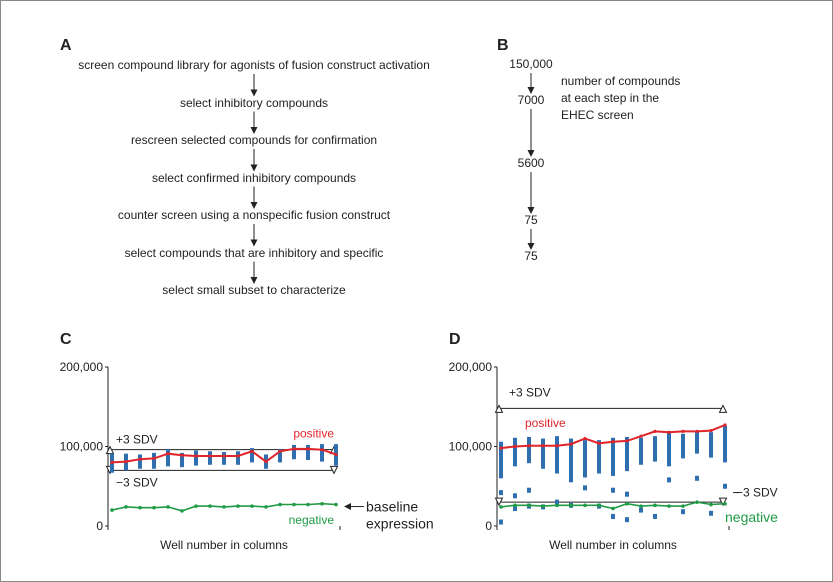 The width and height of the screenshot is (833, 582). Describe the element at coordinates (531, 163) in the screenshot. I see `count-3: 5600` at that location.